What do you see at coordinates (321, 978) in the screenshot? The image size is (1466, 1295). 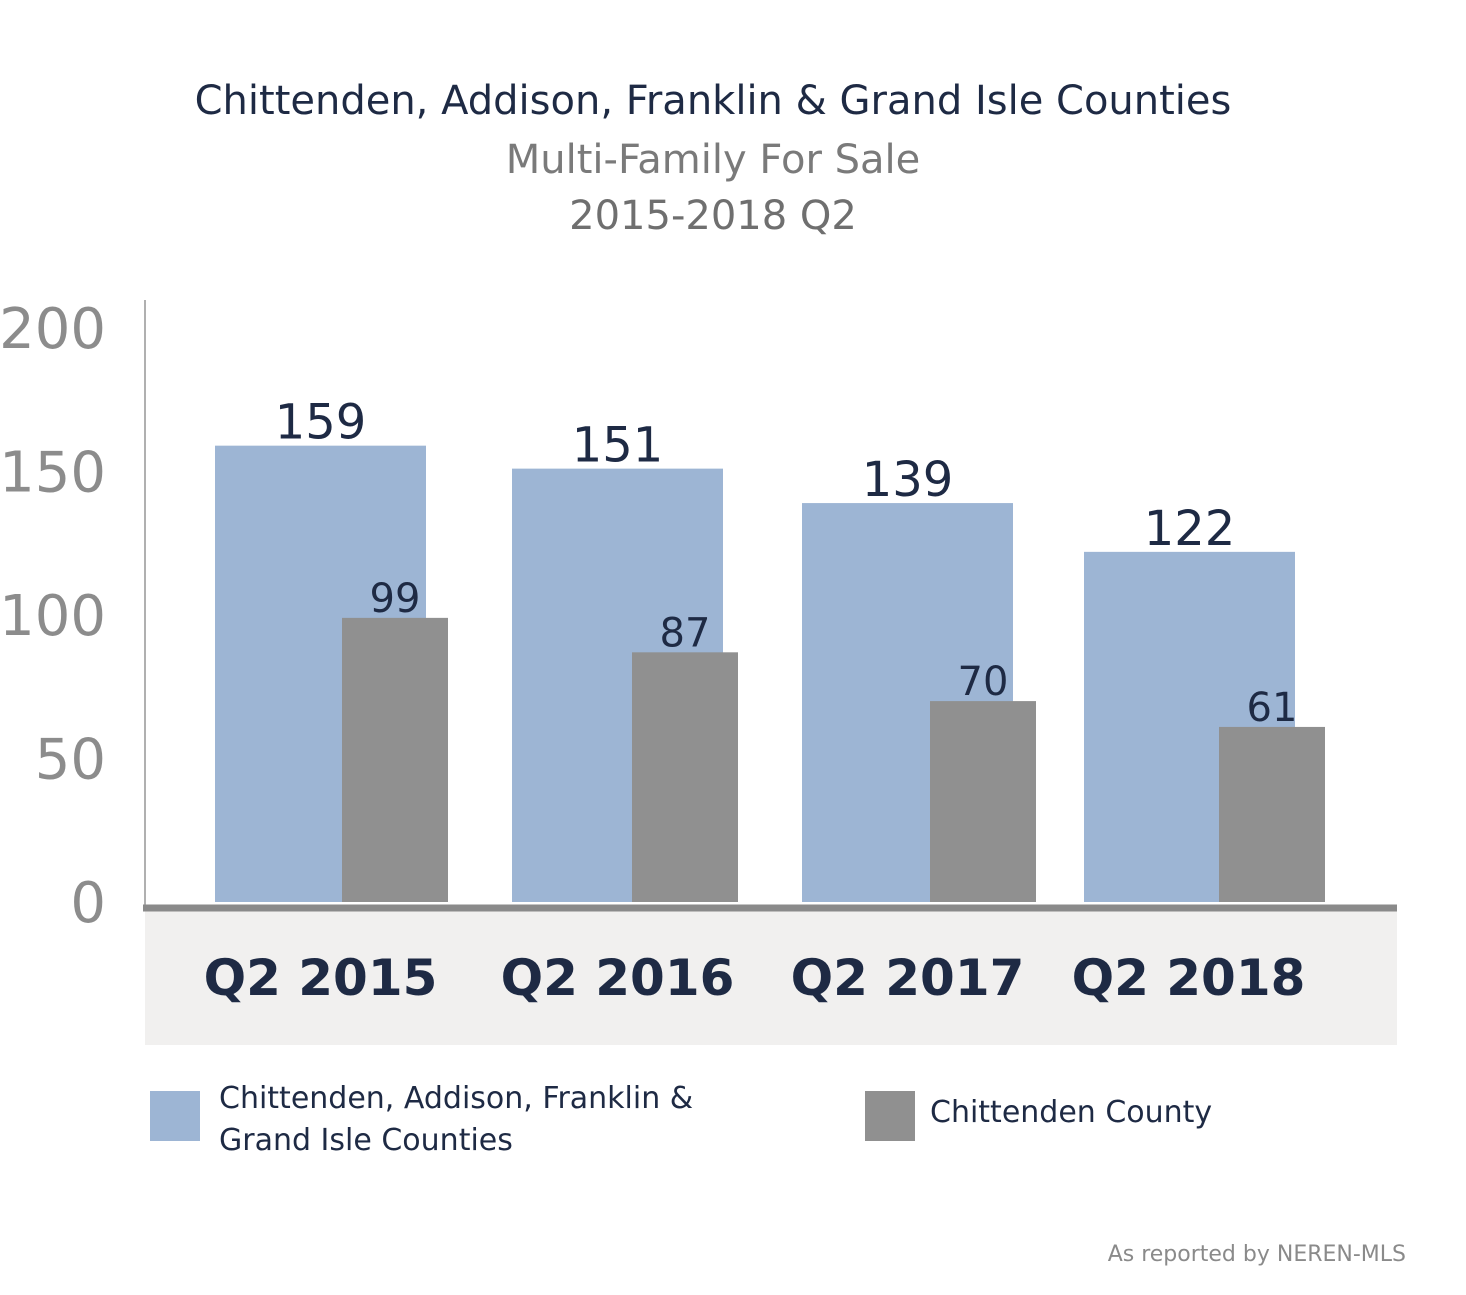 I see `x-category-label: Q2 2015` at bounding box center [321, 978].